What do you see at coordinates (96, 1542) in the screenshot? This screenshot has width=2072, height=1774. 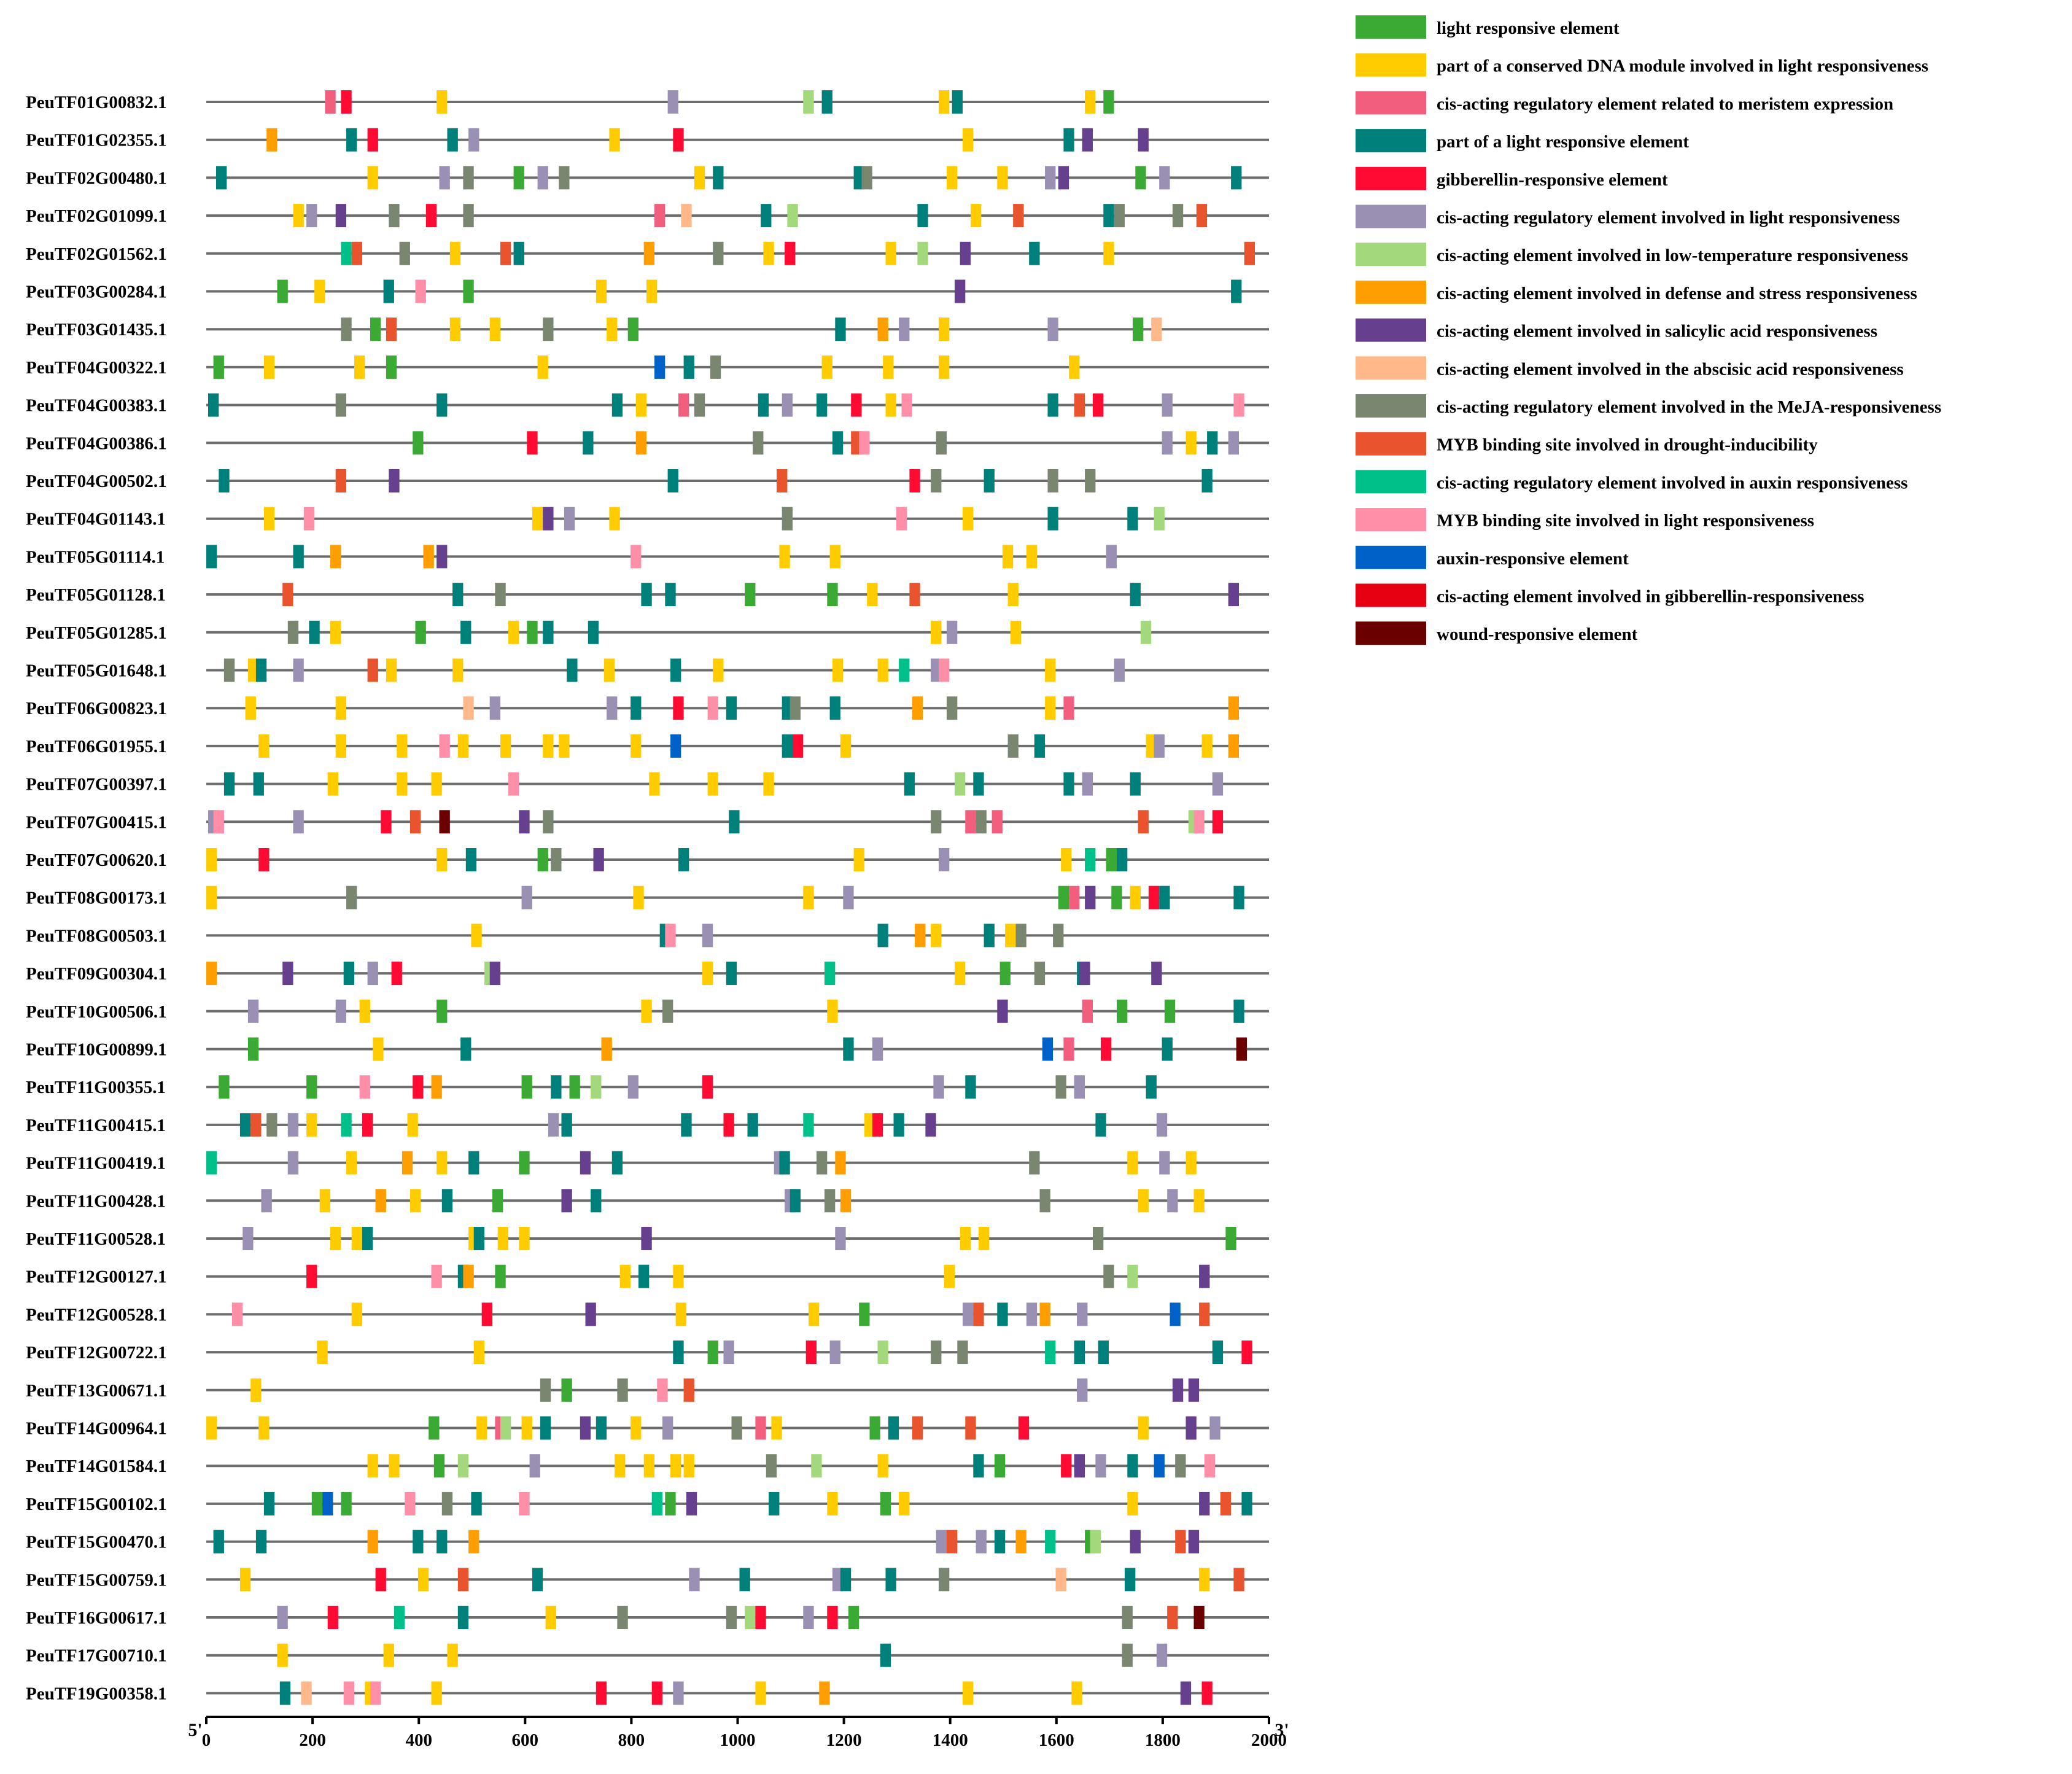 I see `gene-label: PeuTF15G00470.1` at bounding box center [96, 1542].